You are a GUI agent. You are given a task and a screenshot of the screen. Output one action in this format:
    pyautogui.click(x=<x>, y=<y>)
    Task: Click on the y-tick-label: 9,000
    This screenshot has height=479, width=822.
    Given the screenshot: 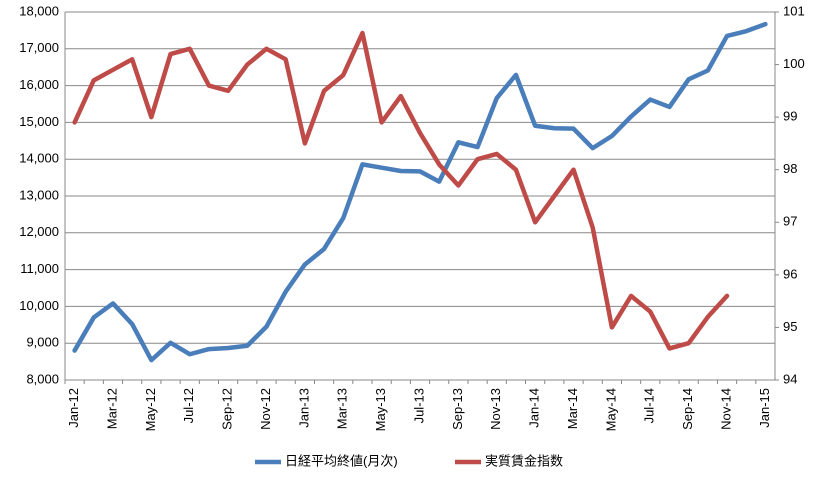 What is the action you would take?
    pyautogui.click(x=42, y=342)
    